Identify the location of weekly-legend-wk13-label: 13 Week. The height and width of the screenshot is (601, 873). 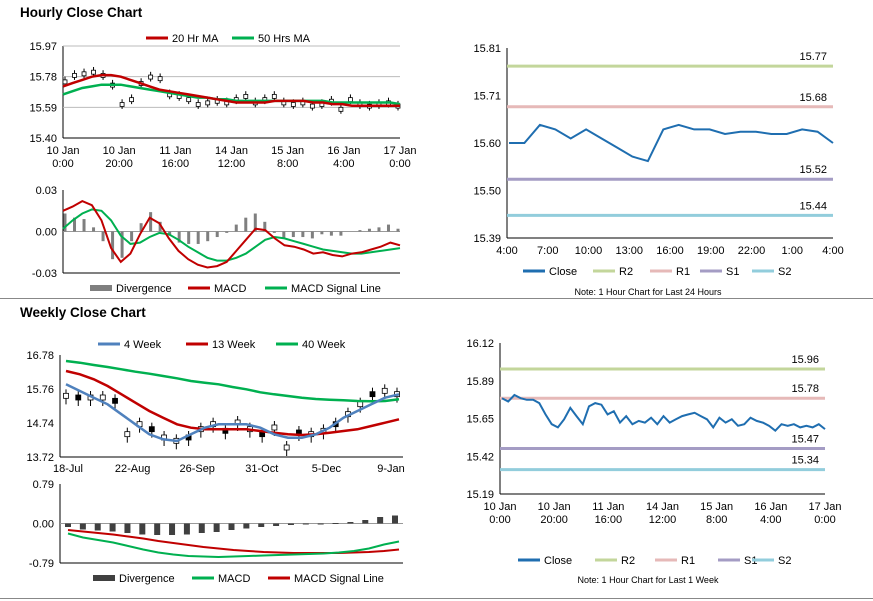
(234, 345).